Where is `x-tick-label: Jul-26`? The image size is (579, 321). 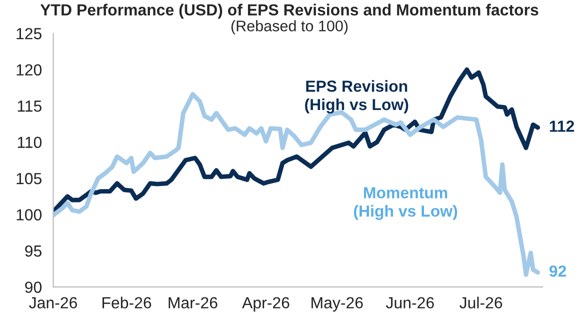
x-tick-label: Jul-26 is located at coordinates (481, 302).